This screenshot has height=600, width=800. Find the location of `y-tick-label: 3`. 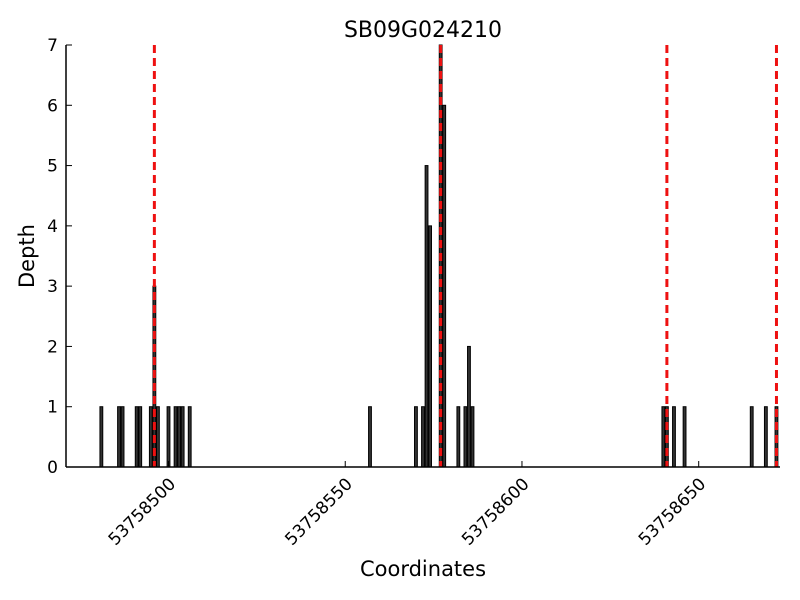

y-tick-label: 3 is located at coordinates (52, 287).